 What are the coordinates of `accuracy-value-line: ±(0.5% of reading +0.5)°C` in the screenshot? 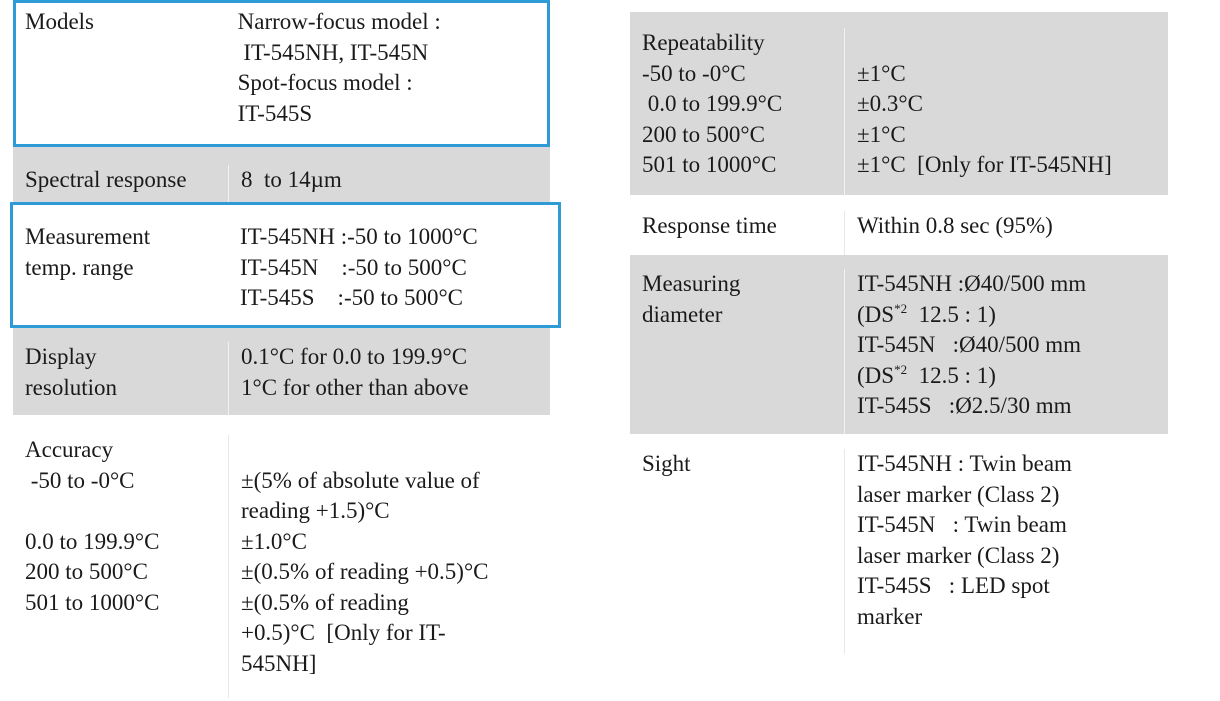 It's located at (365, 571).